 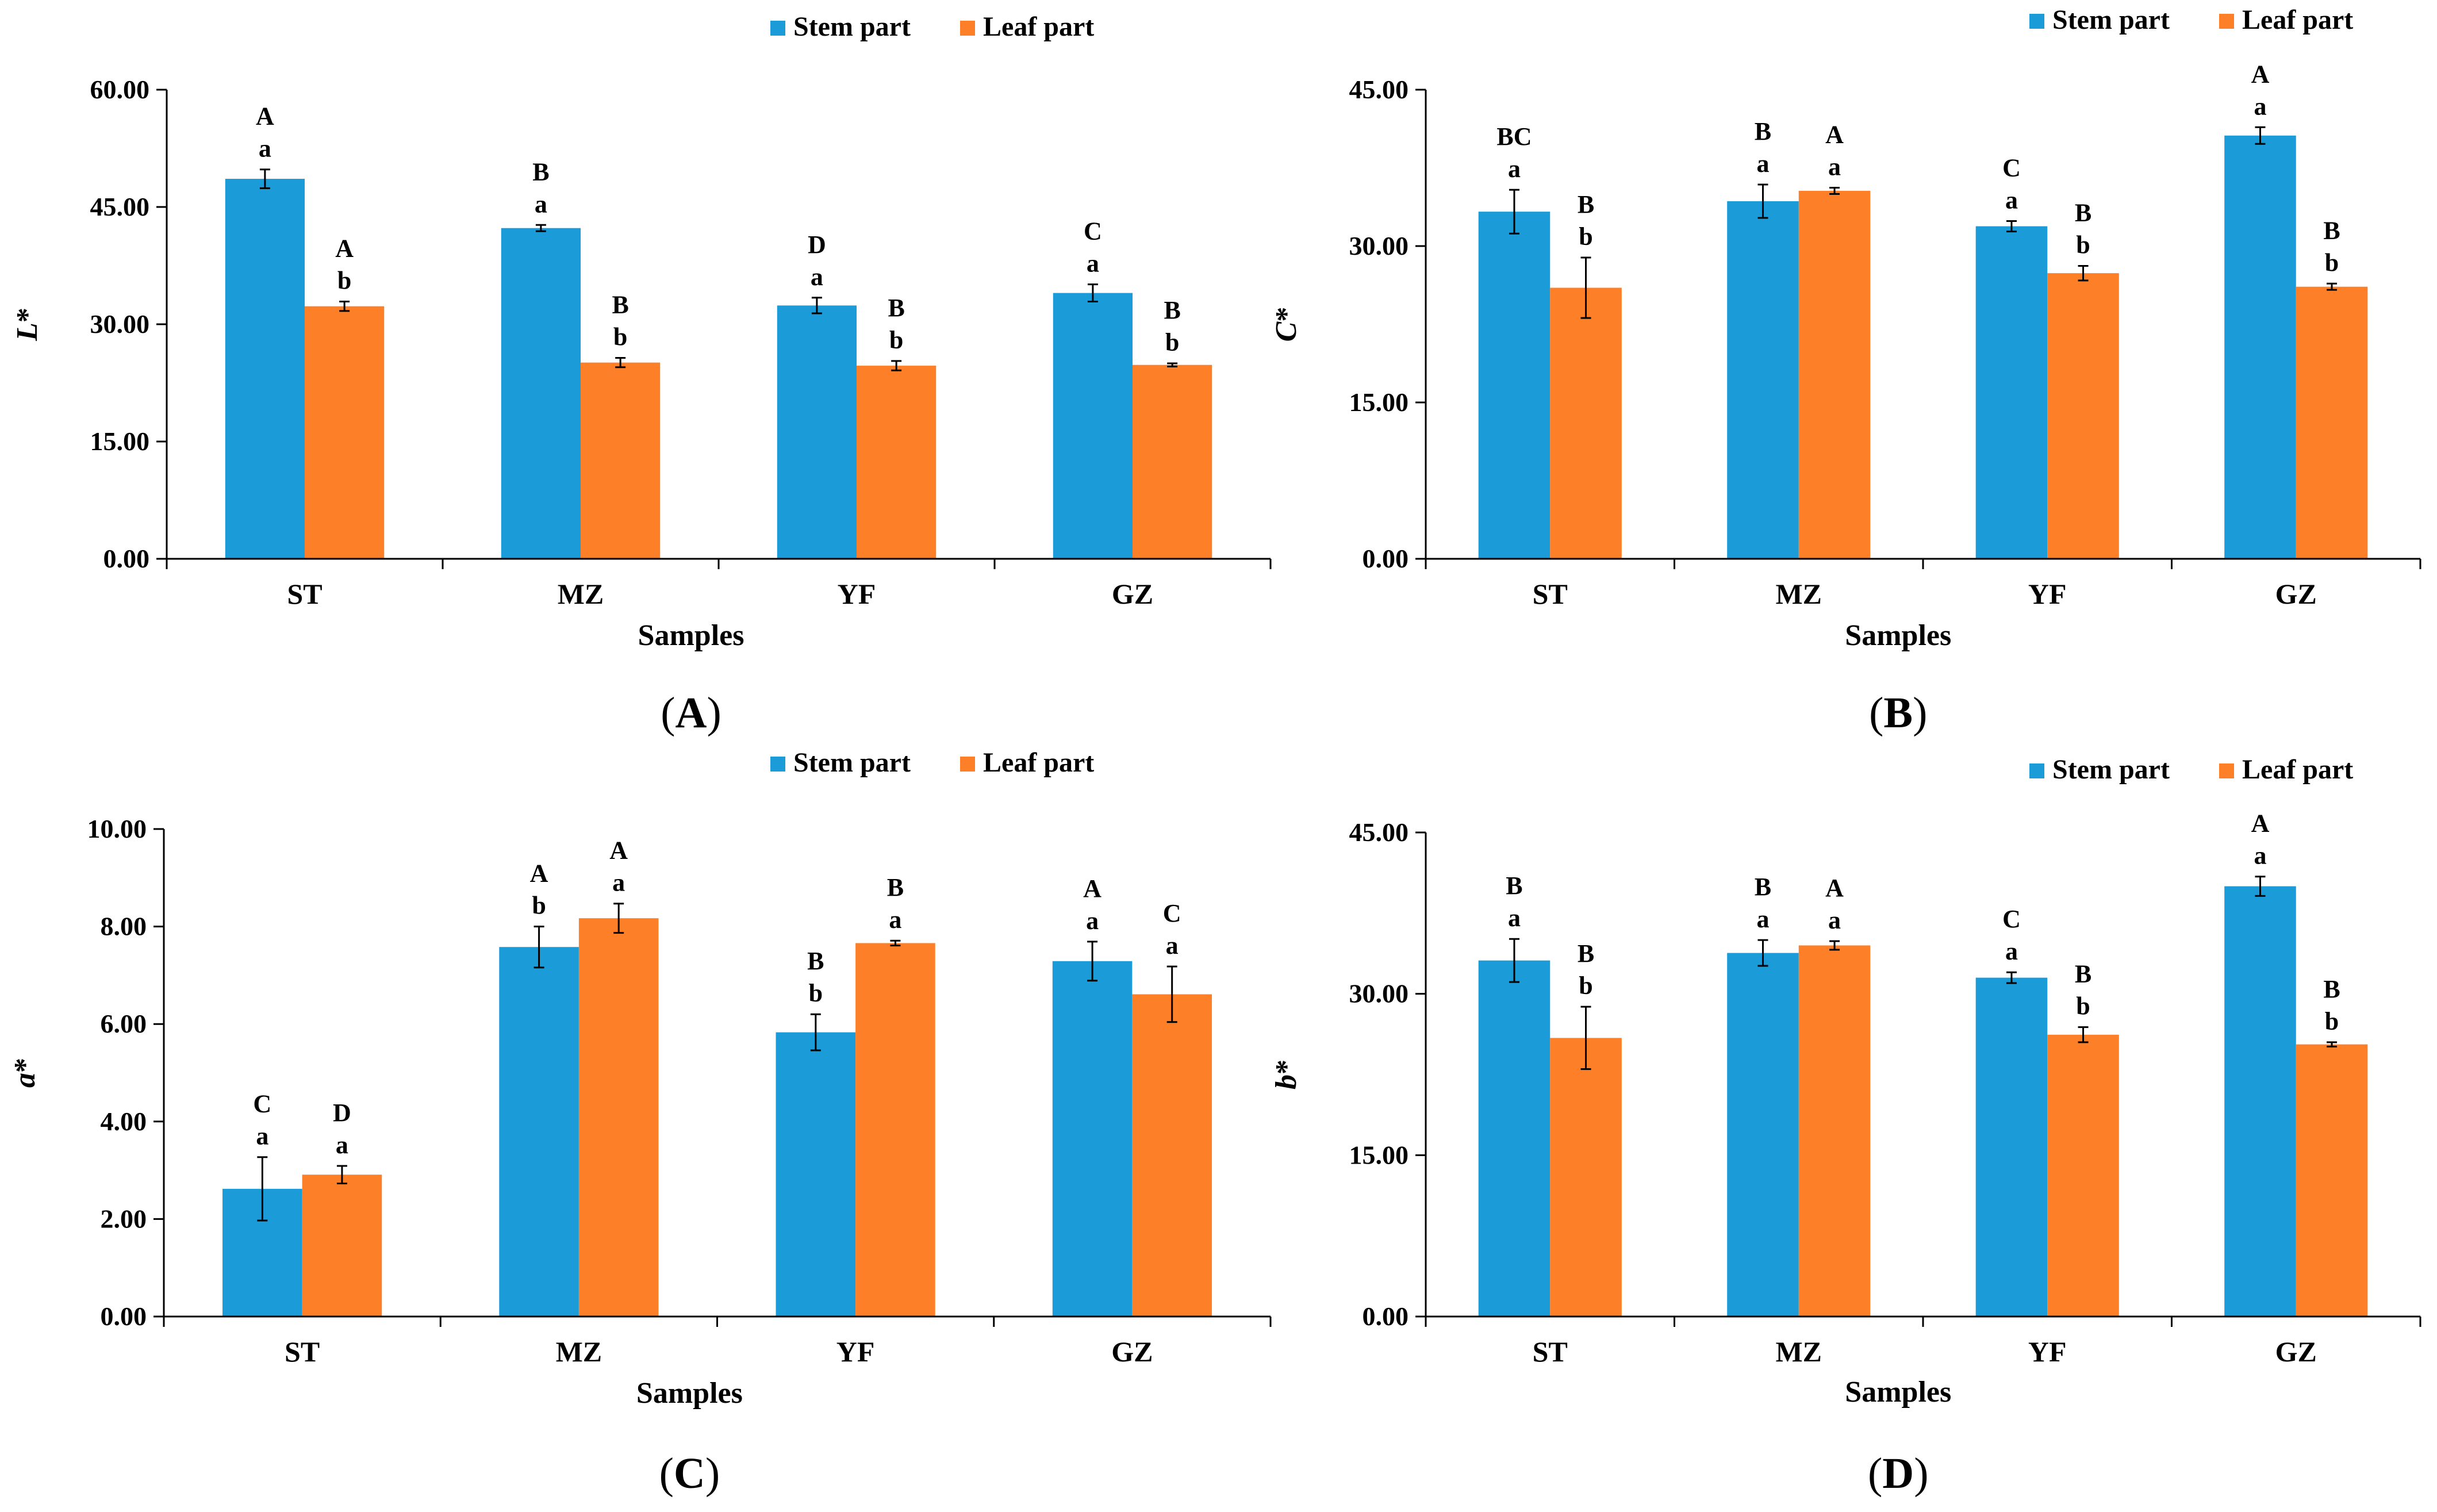 What do you see at coordinates (342, 1113) in the screenshot?
I see `sig-letter-upper: D` at bounding box center [342, 1113].